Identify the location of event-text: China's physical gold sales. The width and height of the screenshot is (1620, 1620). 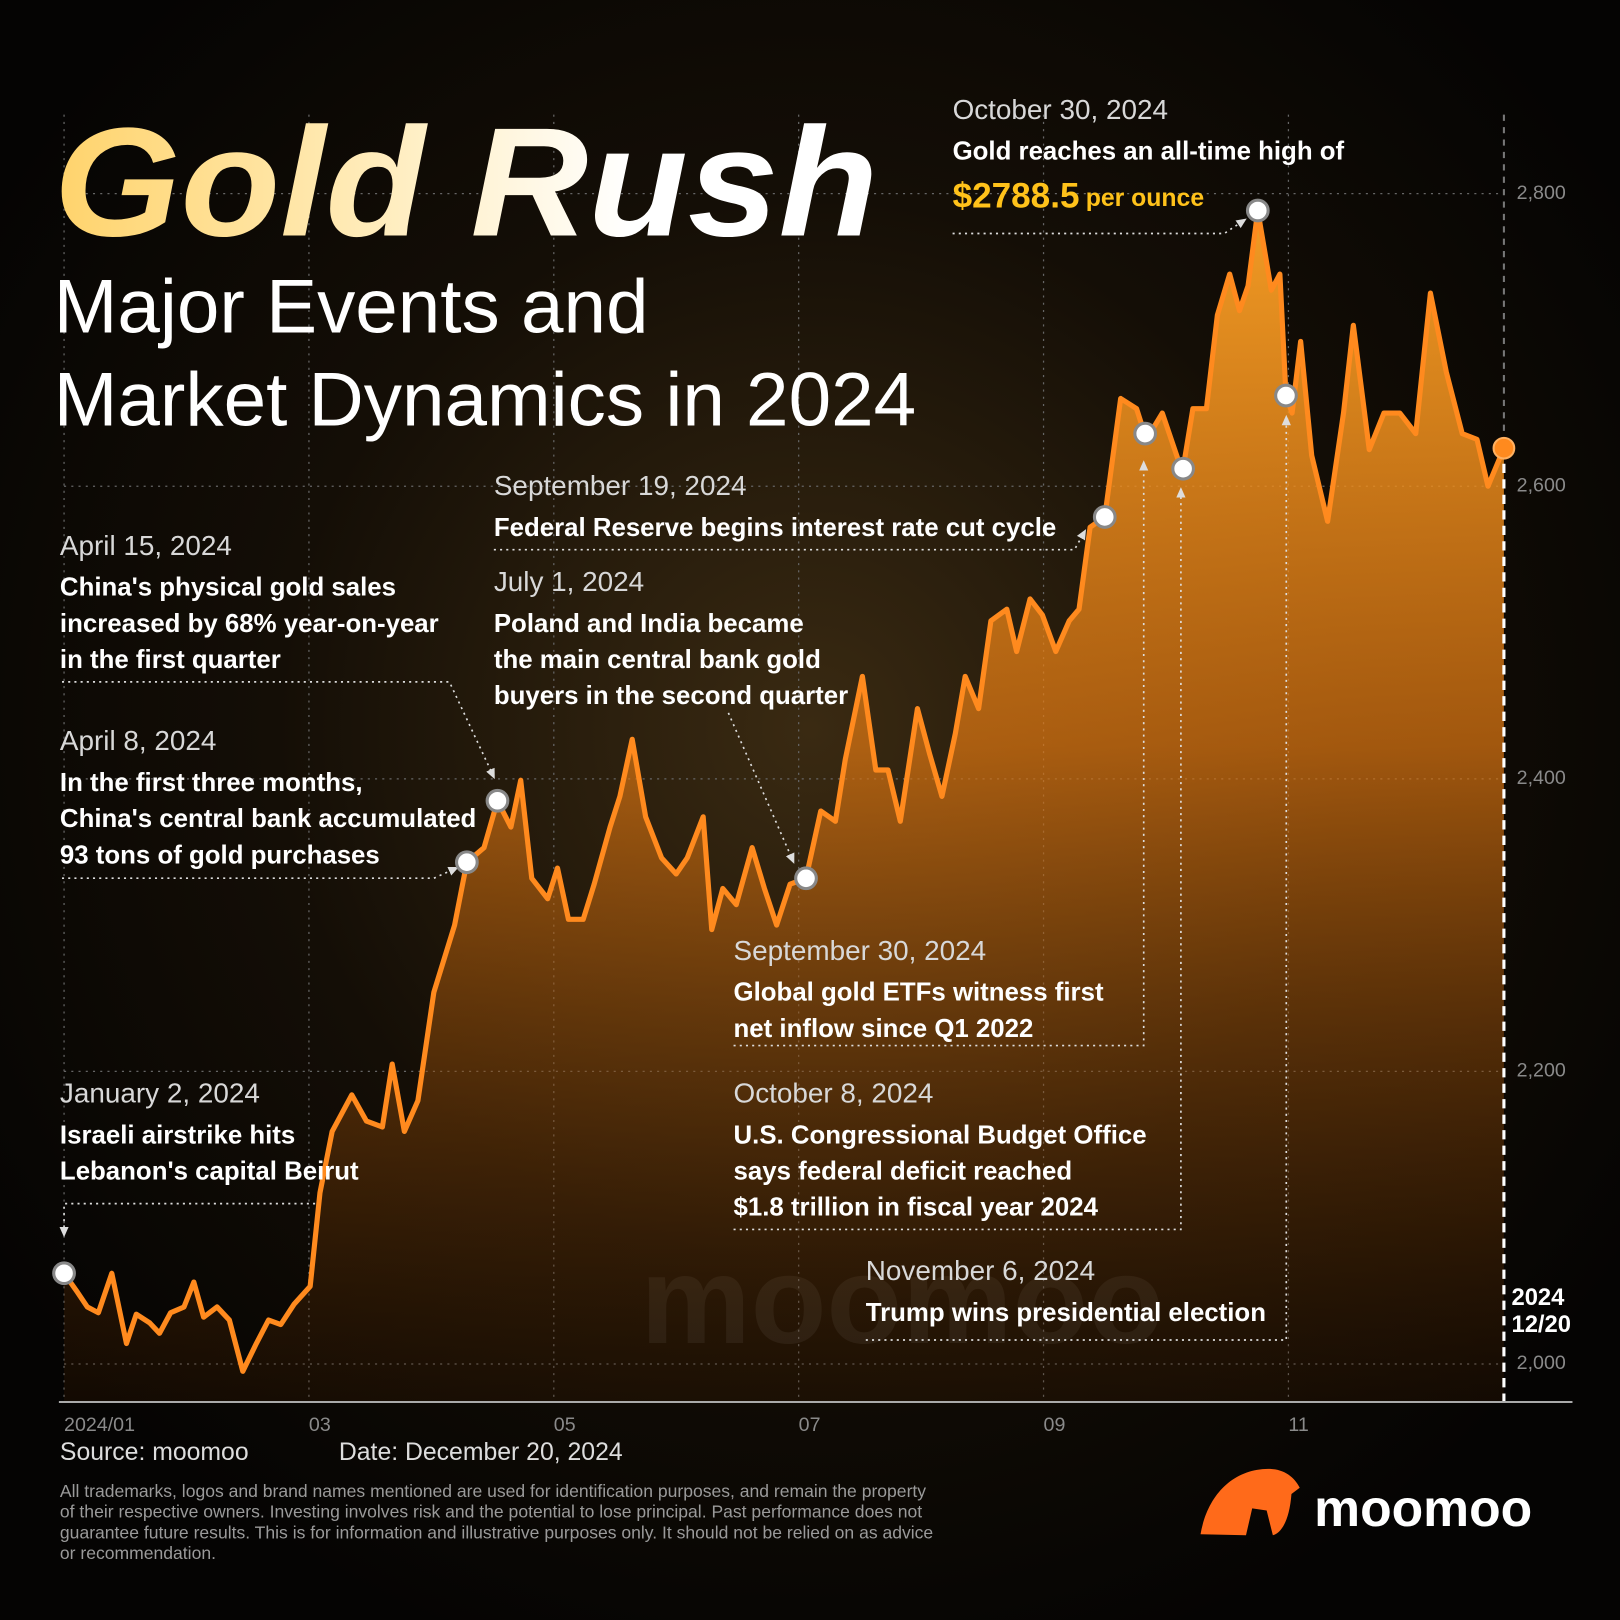
(228, 588).